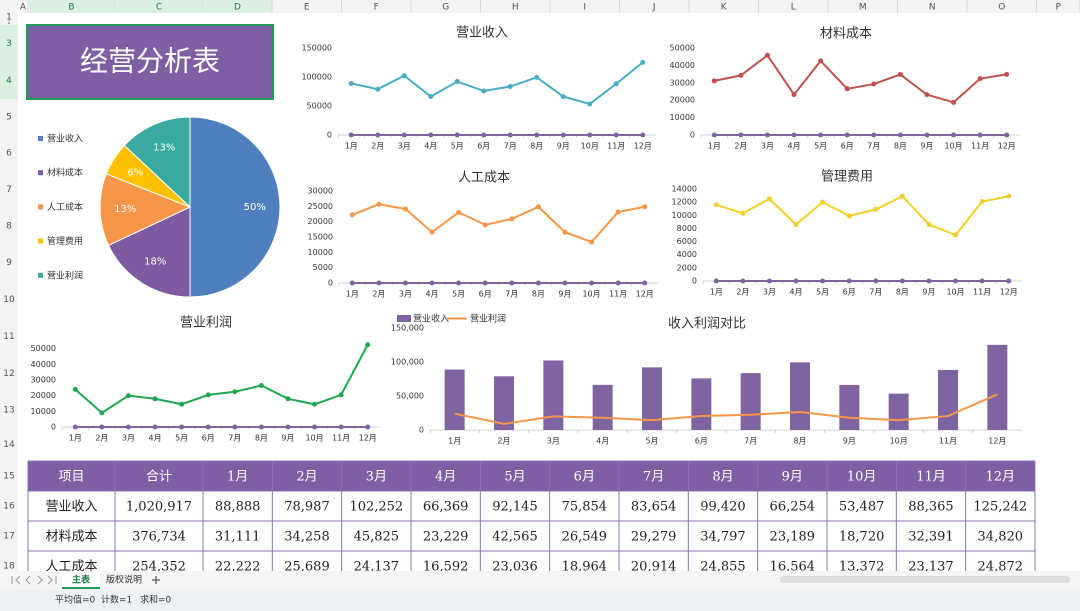  What do you see at coordinates (722, 477) in the screenshot?
I see `table-header-cell: 8月` at bounding box center [722, 477].